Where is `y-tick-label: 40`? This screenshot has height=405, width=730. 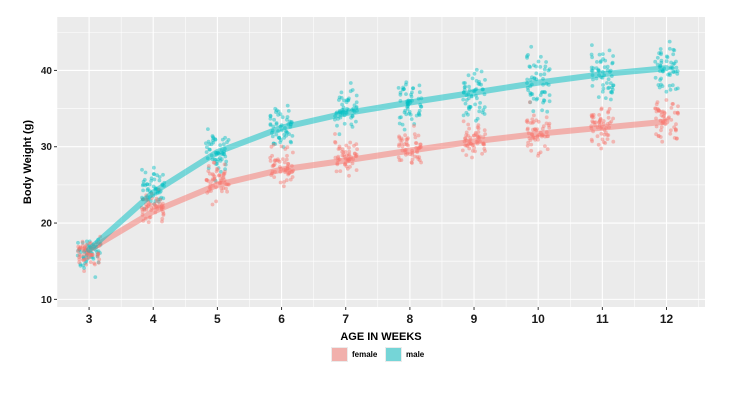
y-tick-label: 40 is located at coordinates (47, 71).